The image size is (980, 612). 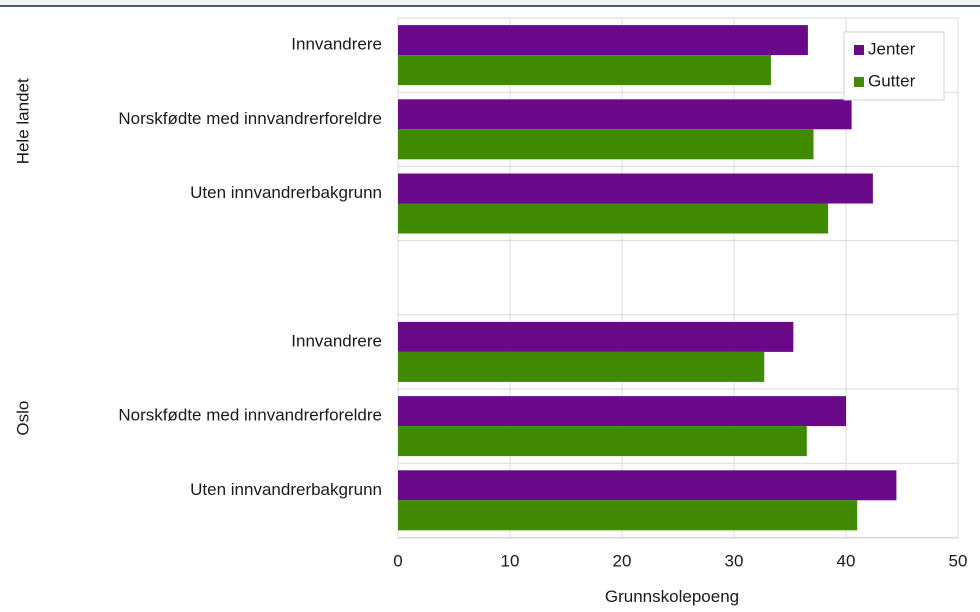 I want to click on legend-label-gutter: Gutter, so click(x=892, y=80).